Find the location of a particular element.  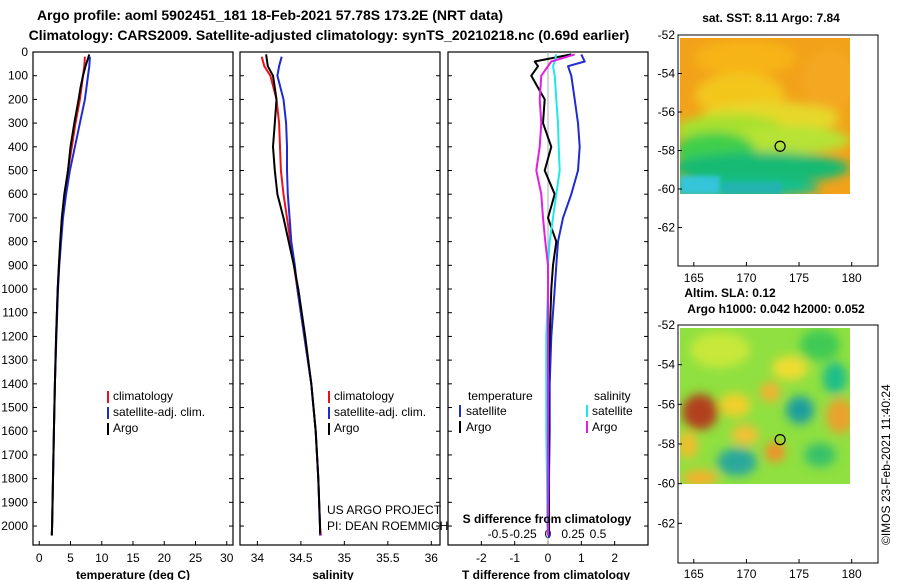

s-difference-axis-label: S difference from climatology is located at coordinates (547, 519).